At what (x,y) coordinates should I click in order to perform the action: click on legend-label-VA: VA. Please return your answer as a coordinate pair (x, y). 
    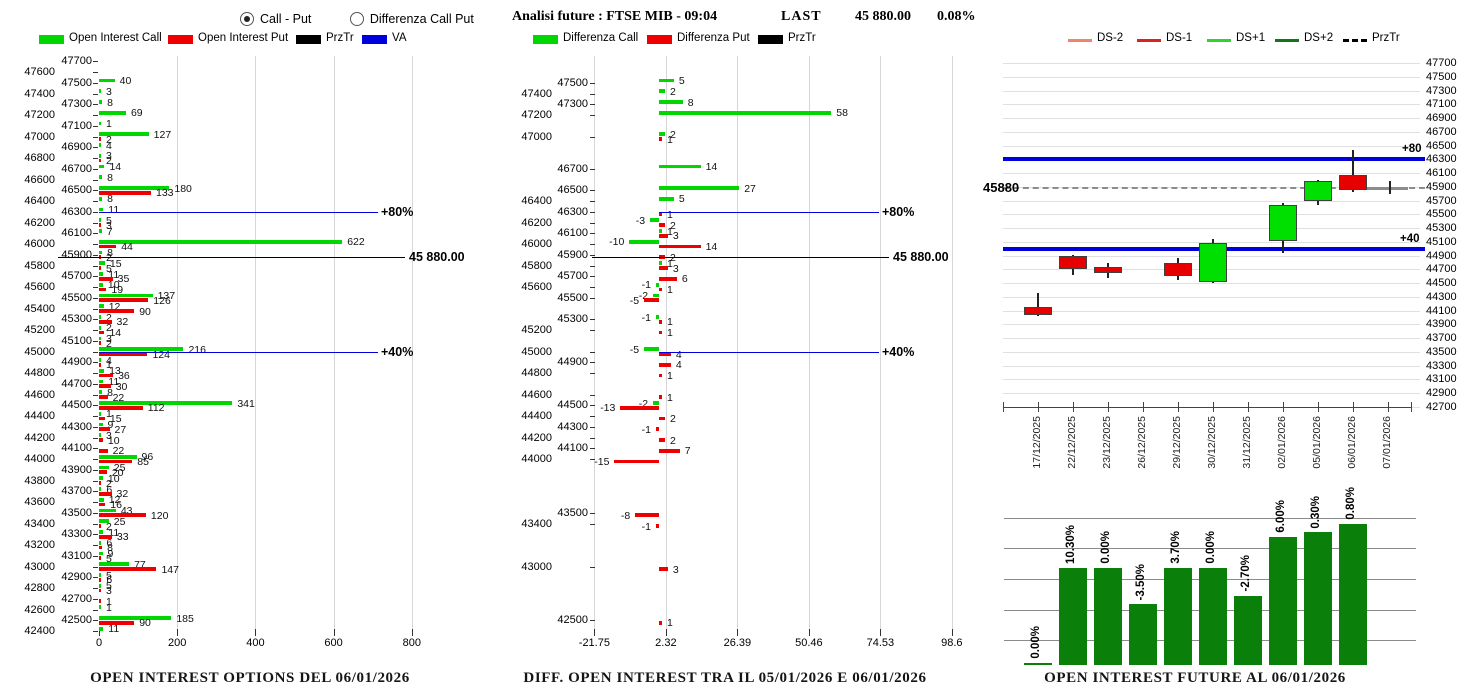
    Looking at the image, I should click on (399, 38).